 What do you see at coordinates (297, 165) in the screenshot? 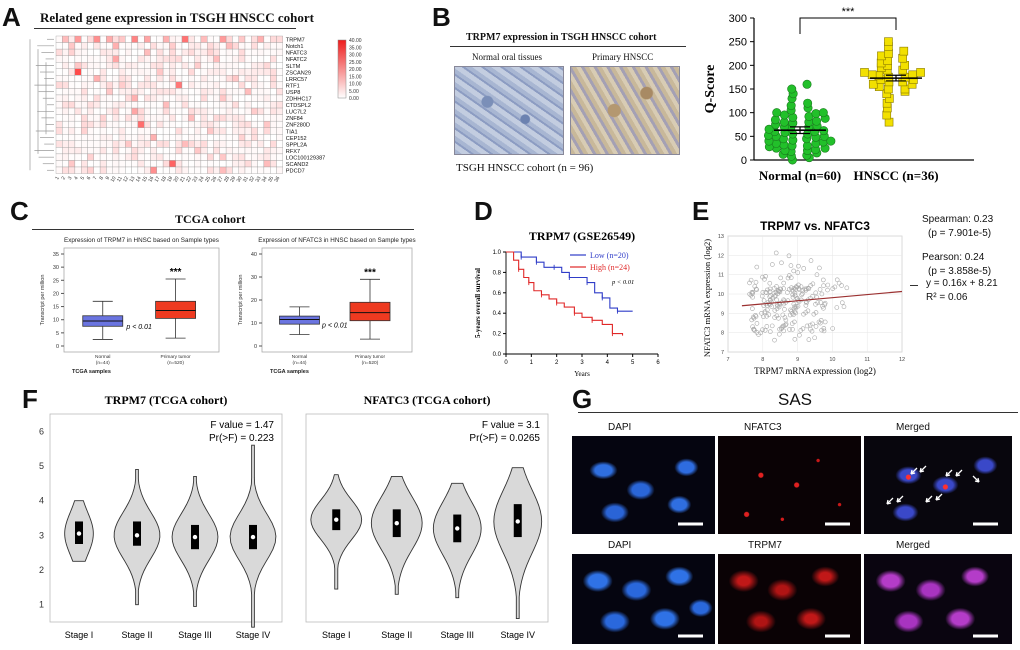
I see `heatmap-row-label: SCAND2` at bounding box center [297, 165].